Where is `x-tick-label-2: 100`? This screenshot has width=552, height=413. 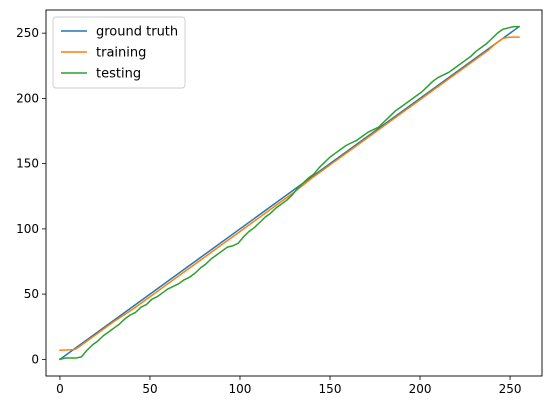 x-tick-label-2: 100 is located at coordinates (240, 389).